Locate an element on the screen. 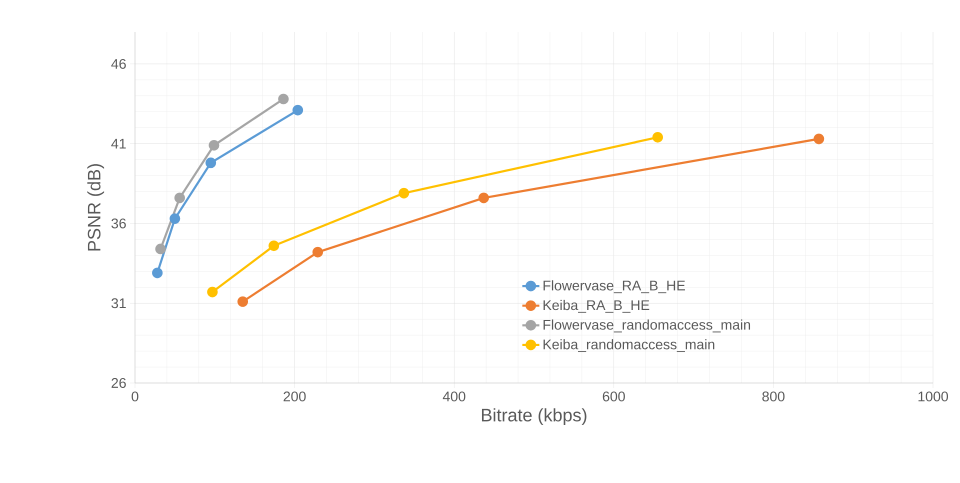 The image size is (960, 483). x-tick-label: 1000 is located at coordinates (933, 397).